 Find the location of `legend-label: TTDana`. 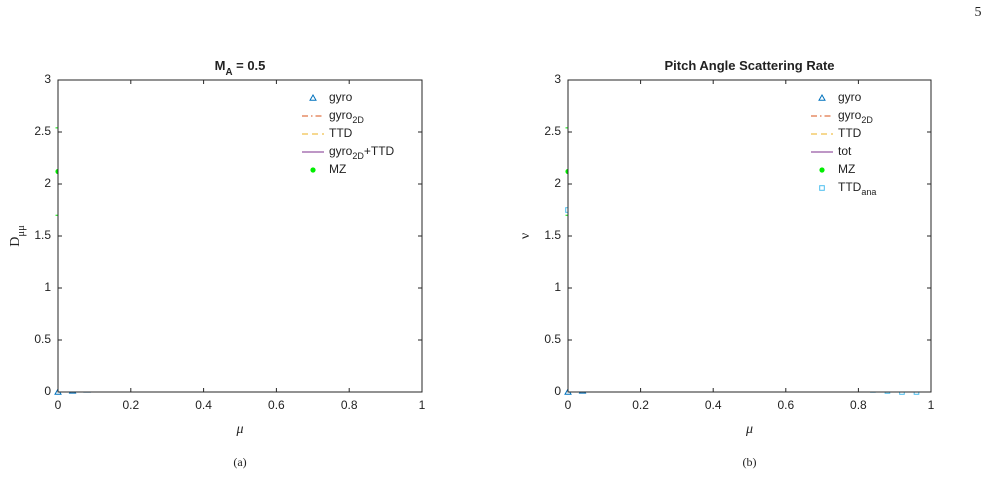

legend-label: TTDana is located at coordinates (857, 188).